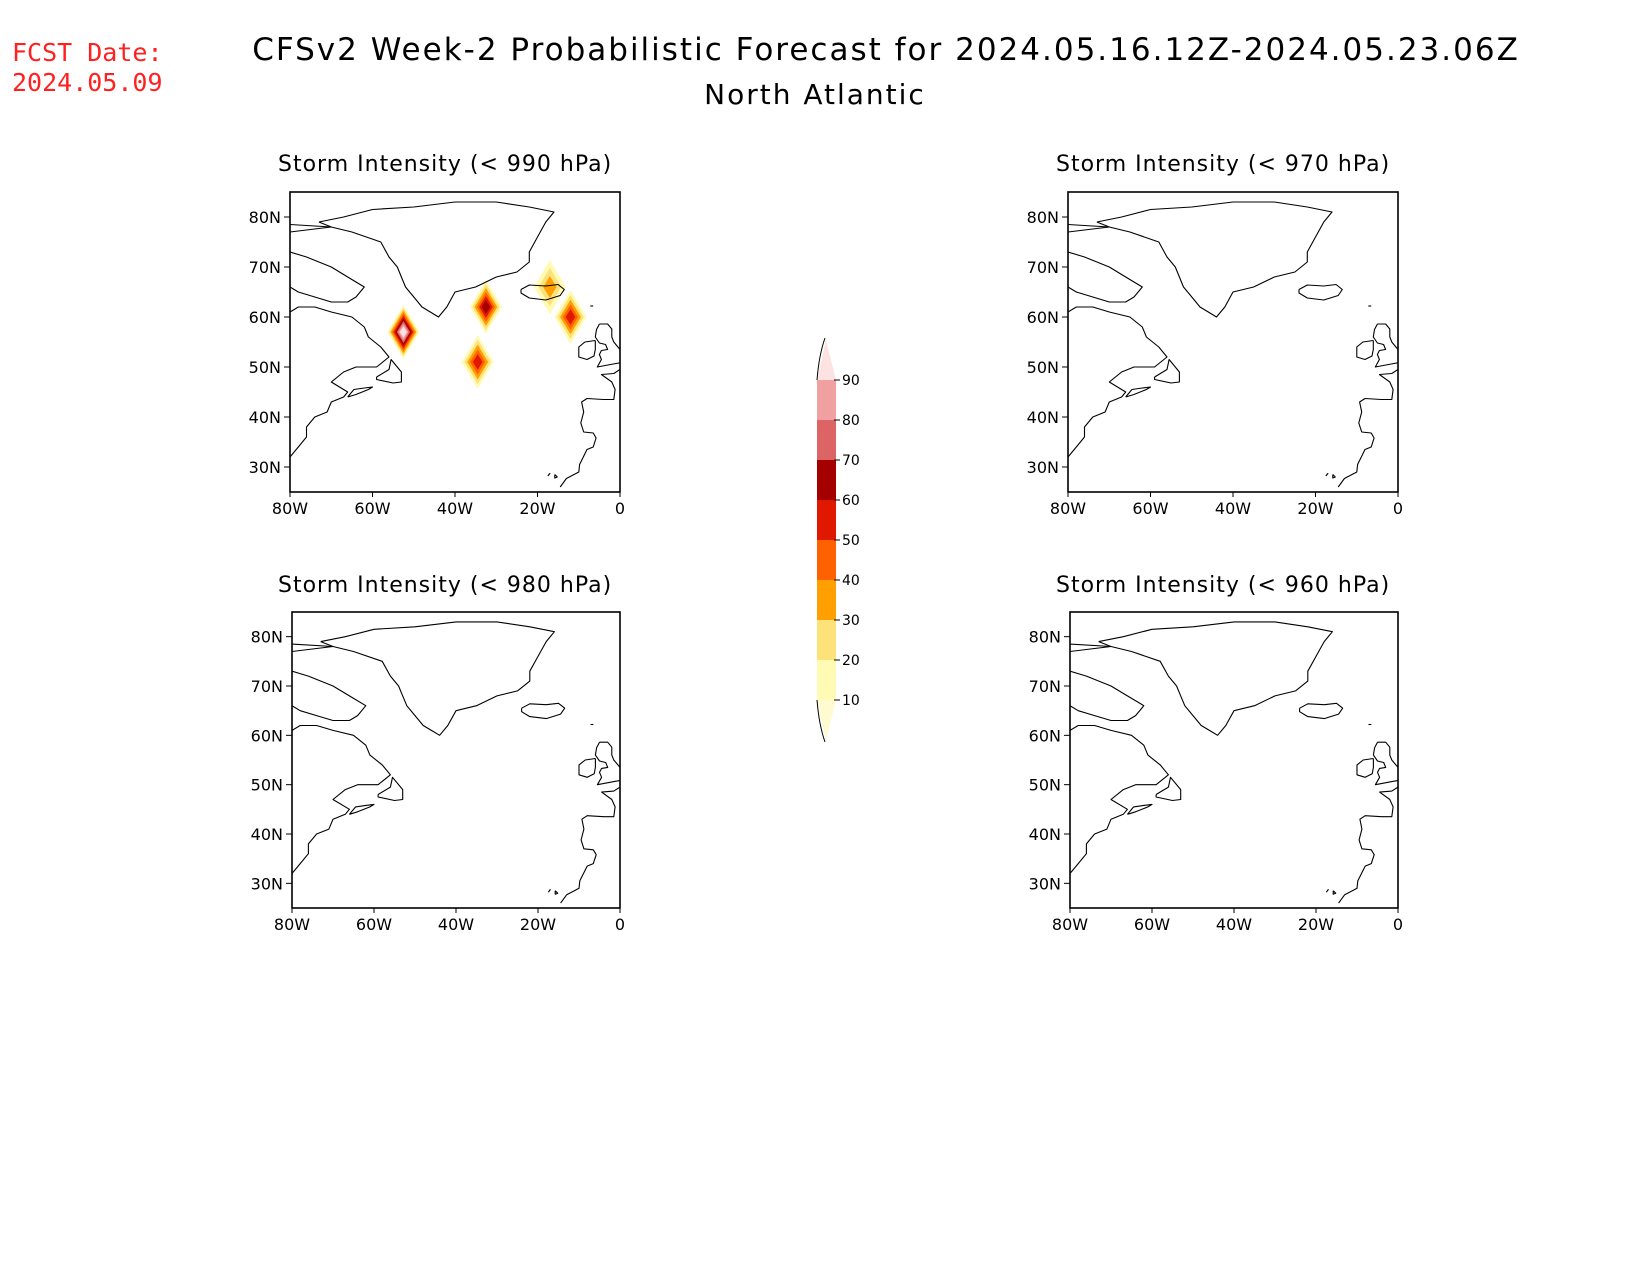  I want to click on panel-title-960: Storm Intensity (< 960 hPa), so click(1223, 585).